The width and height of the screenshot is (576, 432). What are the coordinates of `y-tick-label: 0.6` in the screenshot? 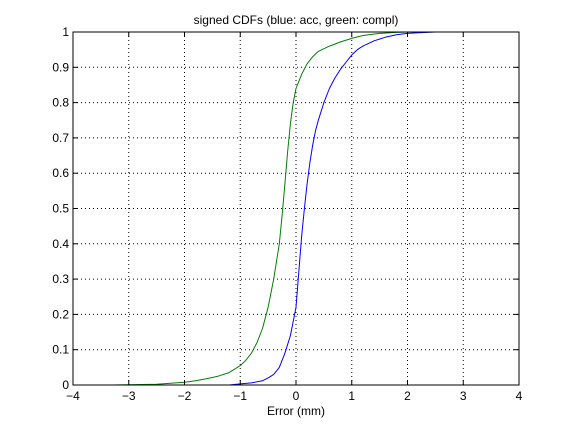 It's located at (60, 173).